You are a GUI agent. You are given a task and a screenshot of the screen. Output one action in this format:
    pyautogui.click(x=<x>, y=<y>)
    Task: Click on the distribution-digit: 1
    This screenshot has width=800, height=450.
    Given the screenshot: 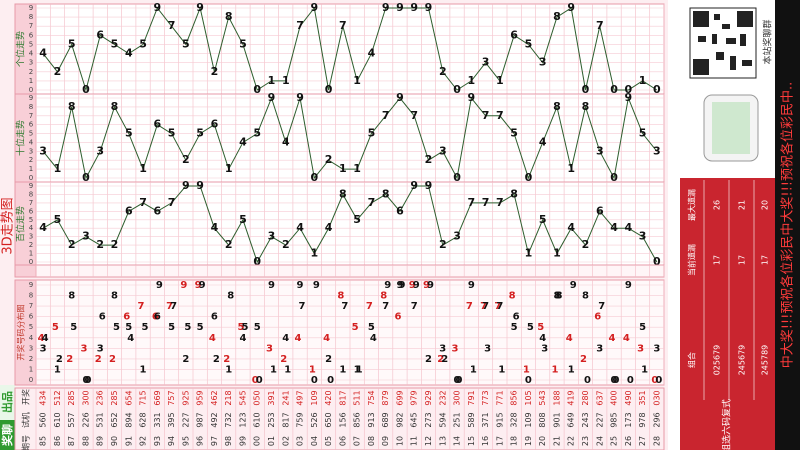 What is the action you would take?
    pyautogui.click(x=342, y=369)
    